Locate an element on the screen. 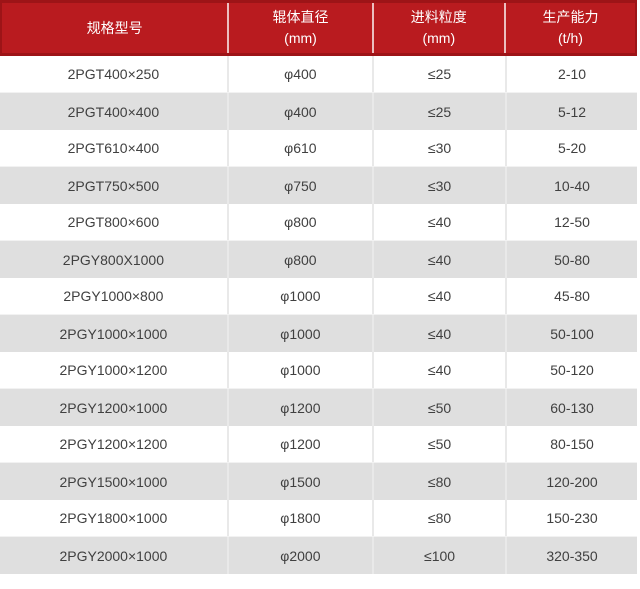 Image resolution: width=640 pixels, height=589 pixels. table-row: 2PGT610×400 φ610 ≤30 5-20 is located at coordinates (318, 148).